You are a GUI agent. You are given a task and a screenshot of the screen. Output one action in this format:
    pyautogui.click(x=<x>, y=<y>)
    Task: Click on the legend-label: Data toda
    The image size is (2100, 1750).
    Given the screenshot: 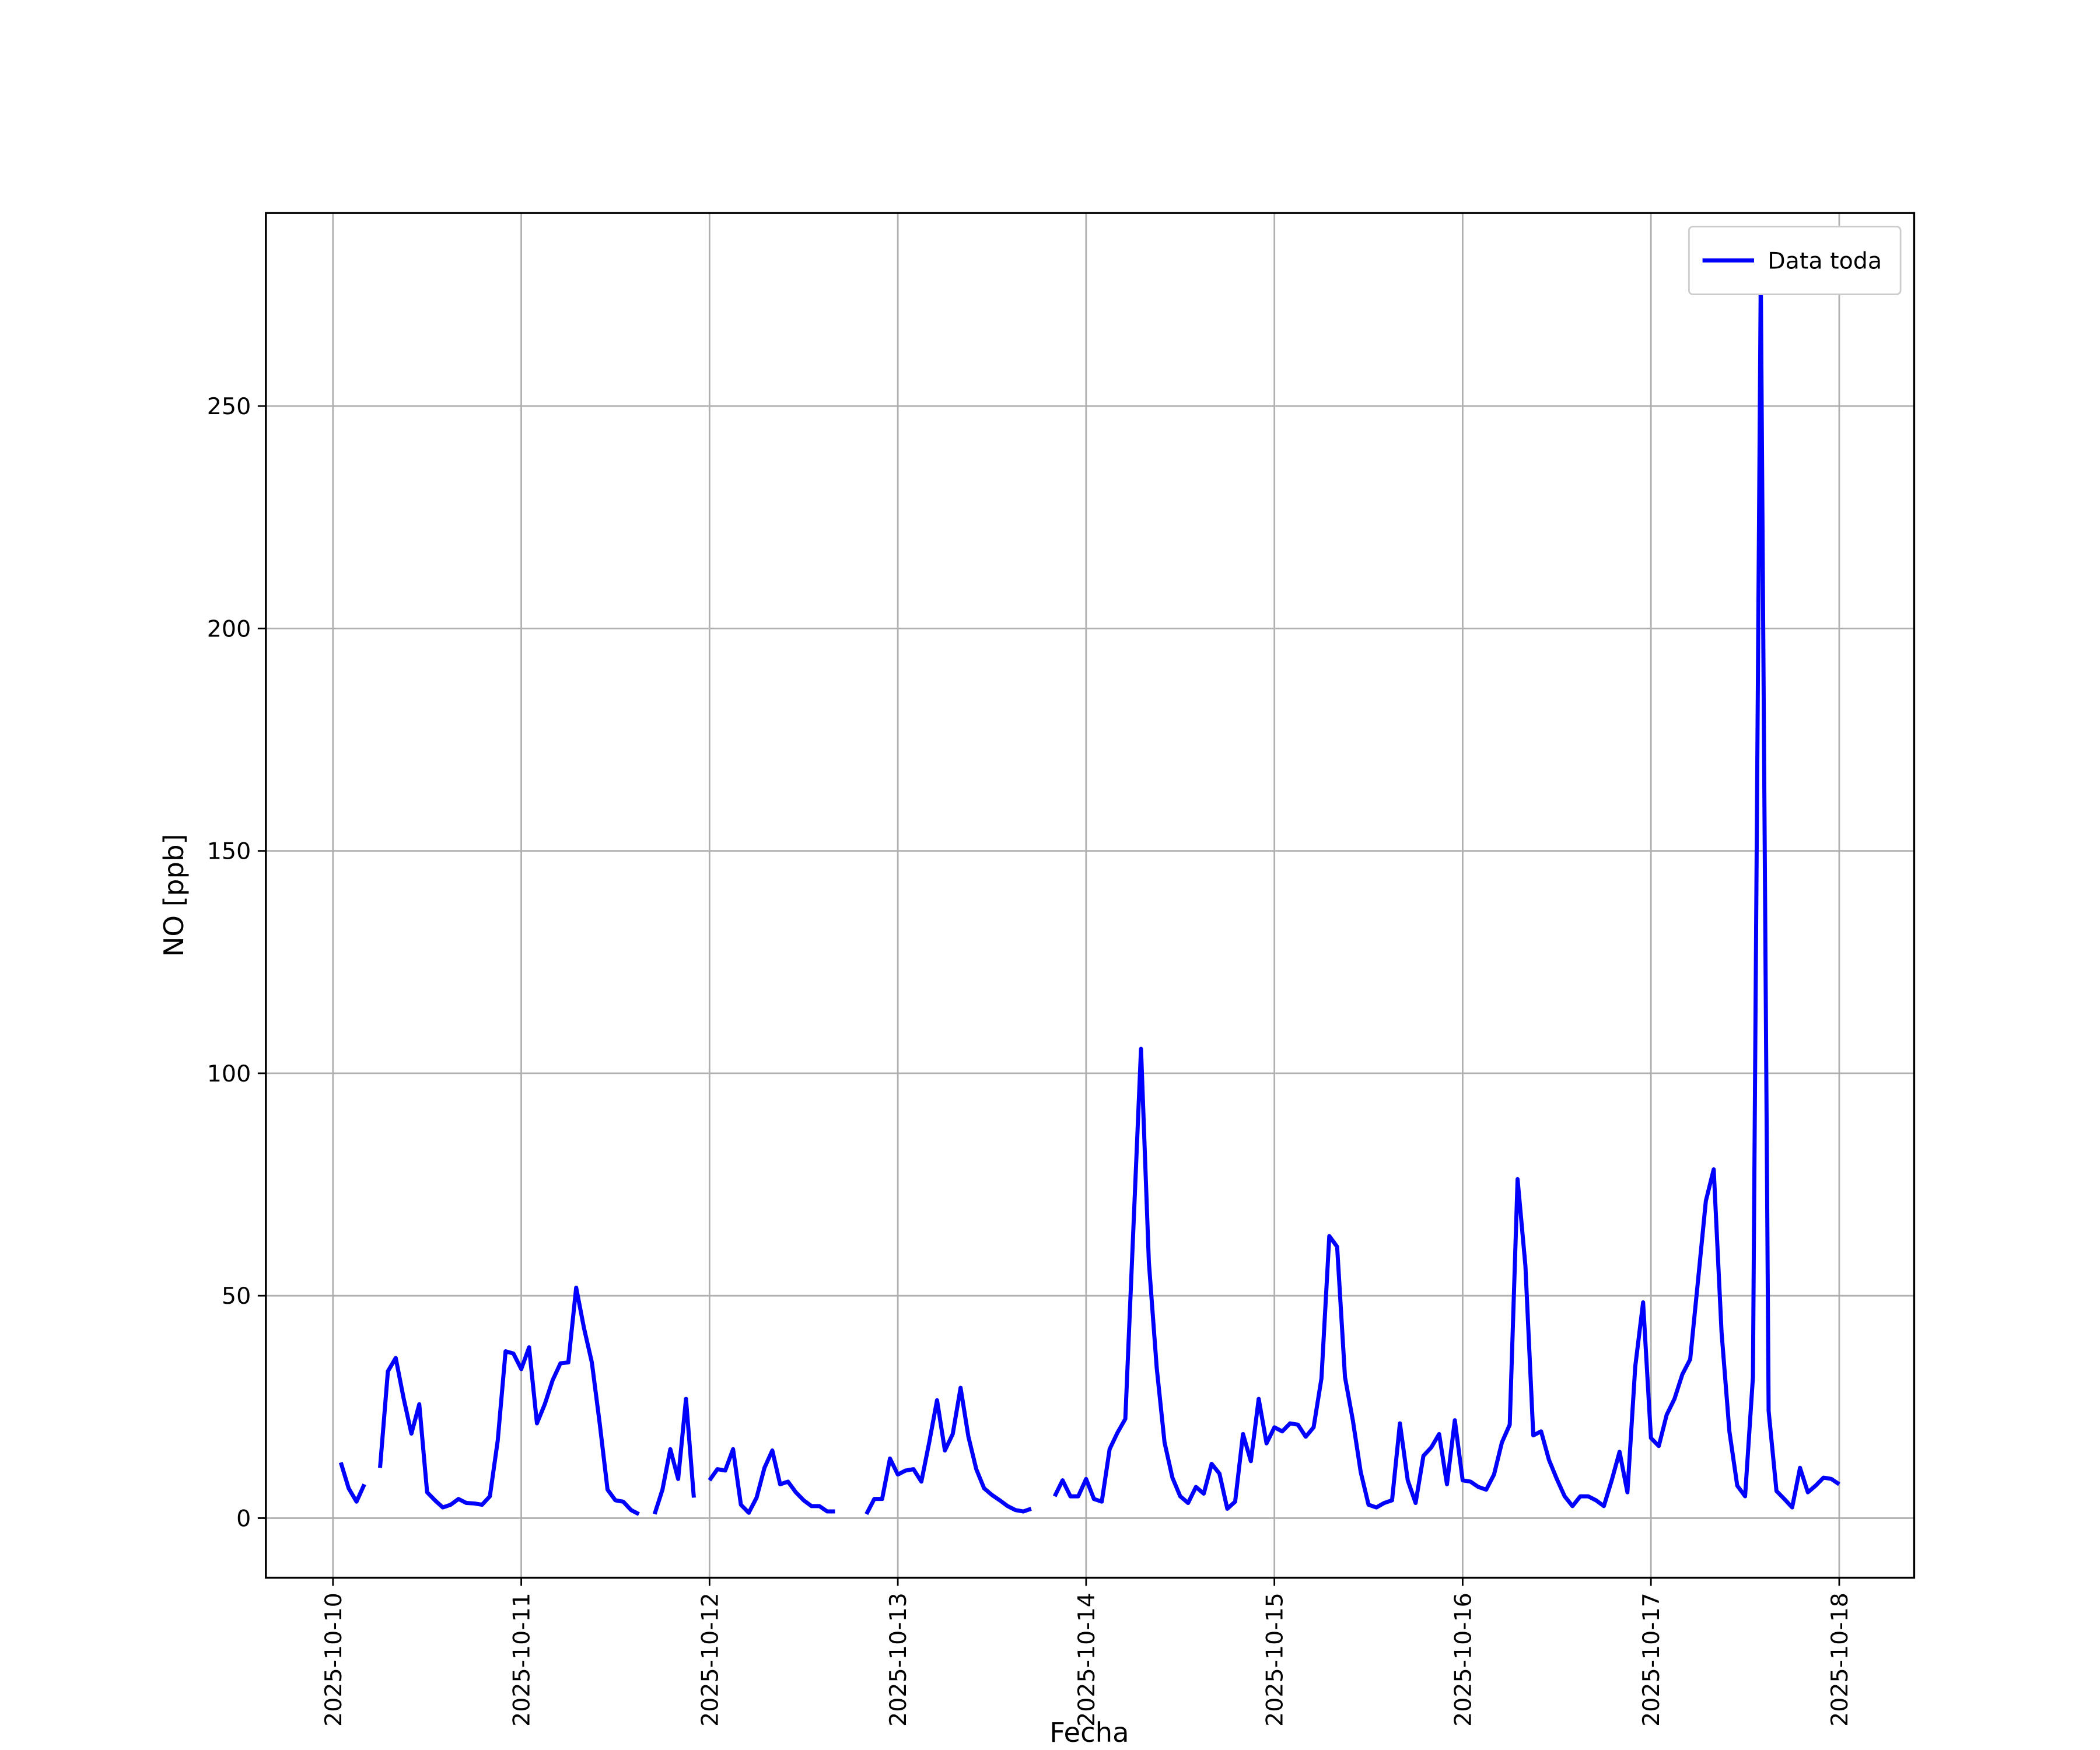 What is the action you would take?
    pyautogui.click(x=1825, y=260)
    